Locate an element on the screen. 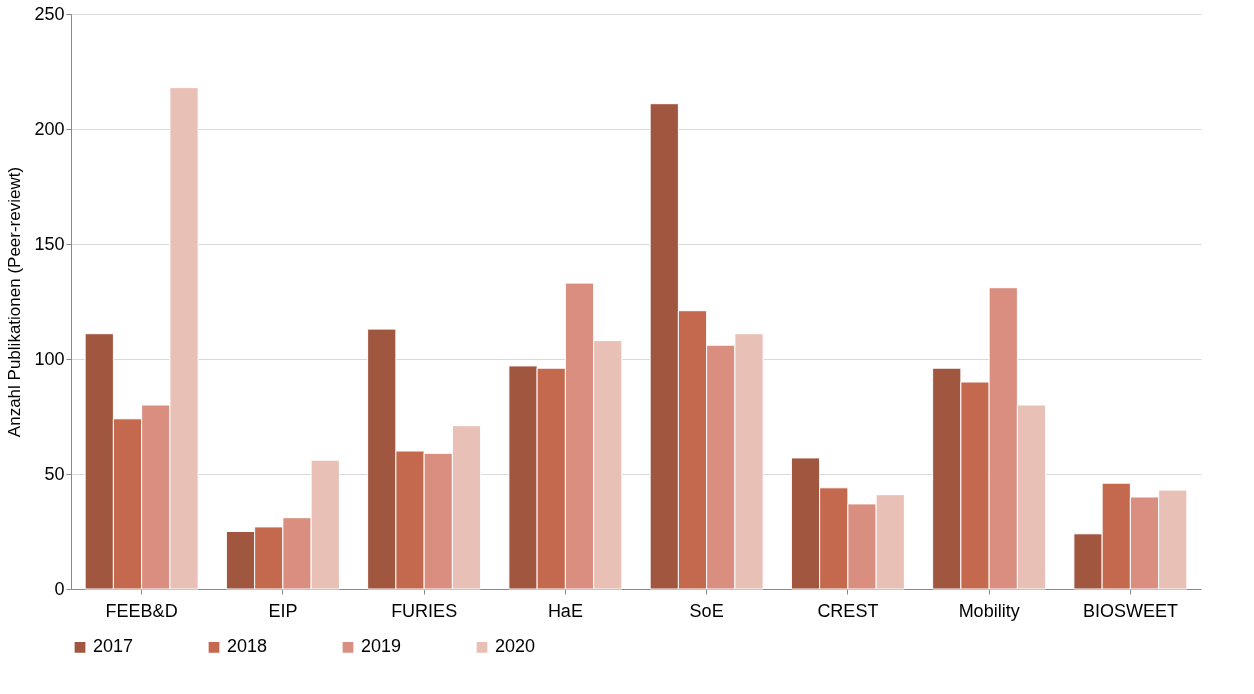 Image resolution: width=1254 pixels, height=694 pixels. x-tick-label: SoE is located at coordinates (706, 610).